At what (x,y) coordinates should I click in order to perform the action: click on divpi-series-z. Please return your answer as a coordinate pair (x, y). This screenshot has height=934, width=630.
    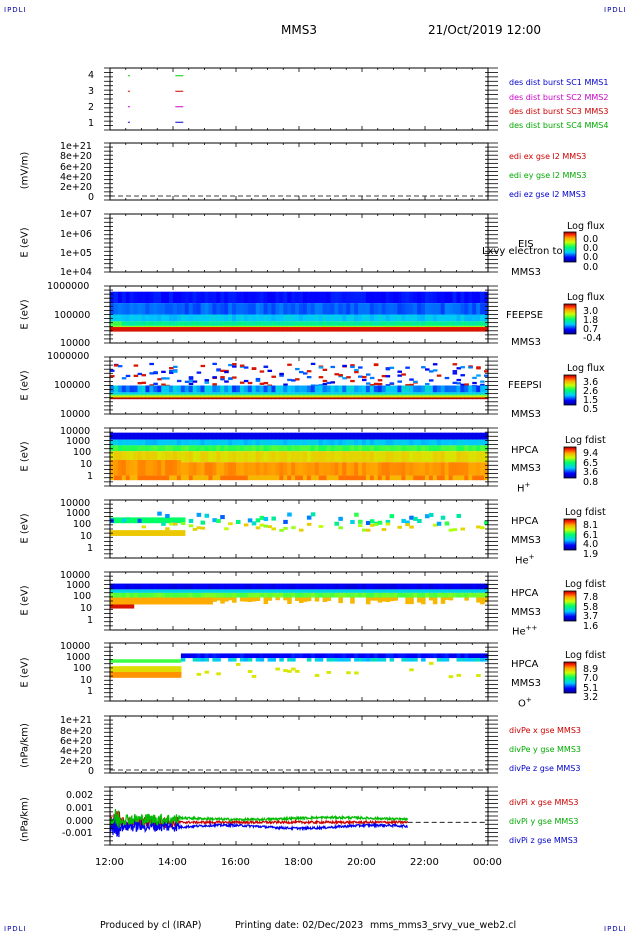
    Looking at the image, I should click on (258, 826).